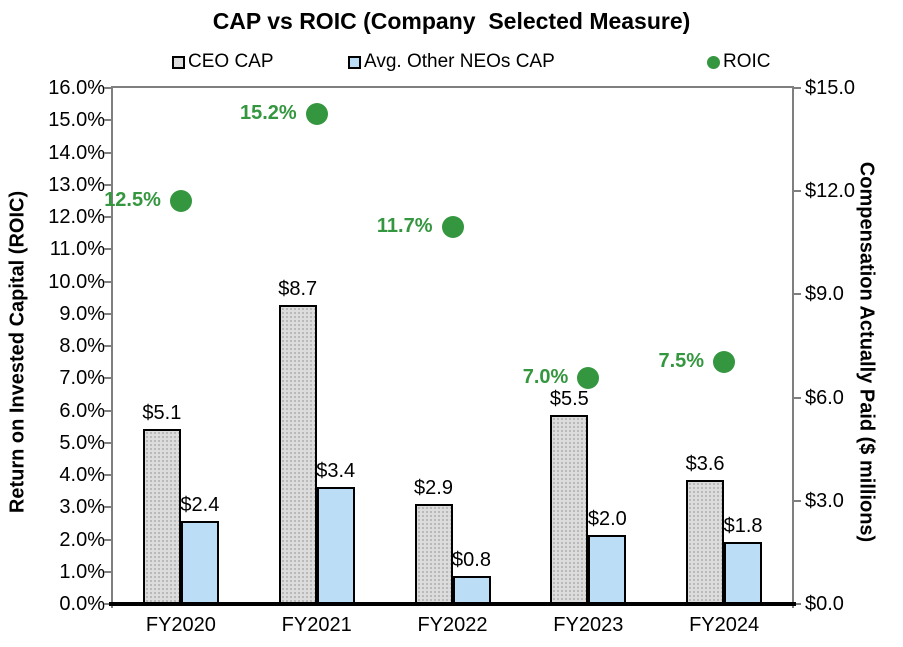 This screenshot has height=647, width=903. What do you see at coordinates (354, 62) in the screenshot?
I see `neos-cap-legend-marker-icon` at bounding box center [354, 62].